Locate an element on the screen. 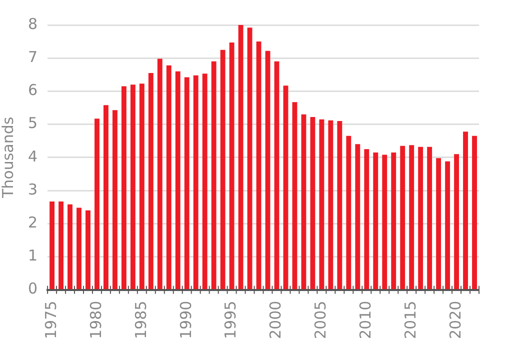  y-axis-title: Thousands is located at coordinates (8, 158).